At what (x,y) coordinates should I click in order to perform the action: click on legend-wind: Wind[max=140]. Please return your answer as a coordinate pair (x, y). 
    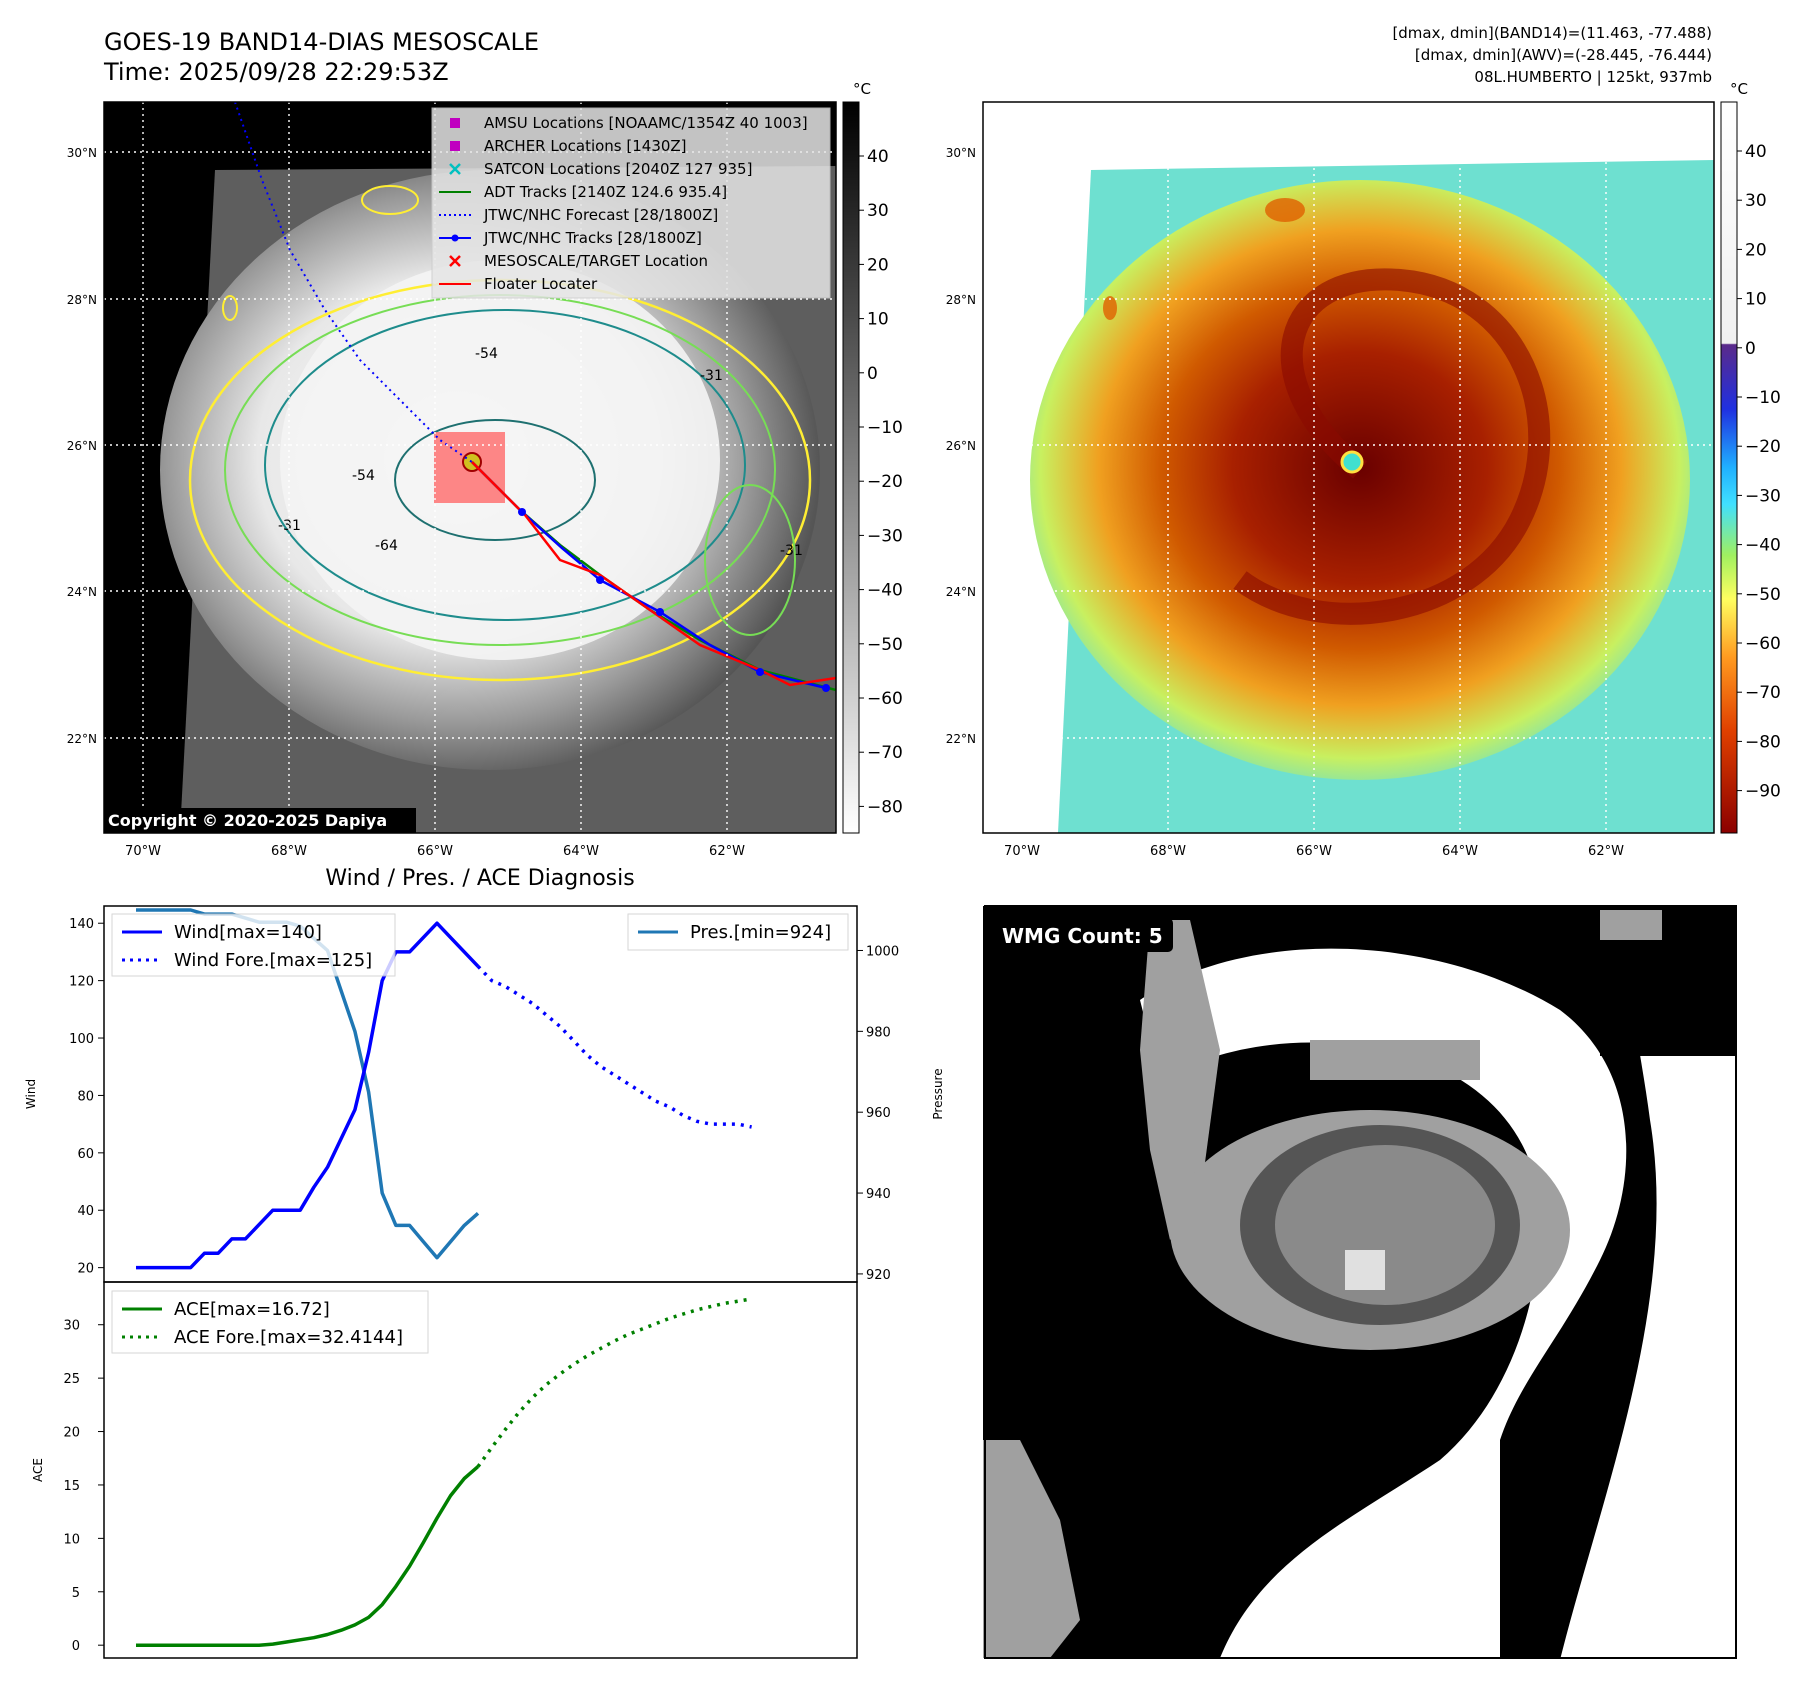
    Looking at the image, I should click on (248, 932).